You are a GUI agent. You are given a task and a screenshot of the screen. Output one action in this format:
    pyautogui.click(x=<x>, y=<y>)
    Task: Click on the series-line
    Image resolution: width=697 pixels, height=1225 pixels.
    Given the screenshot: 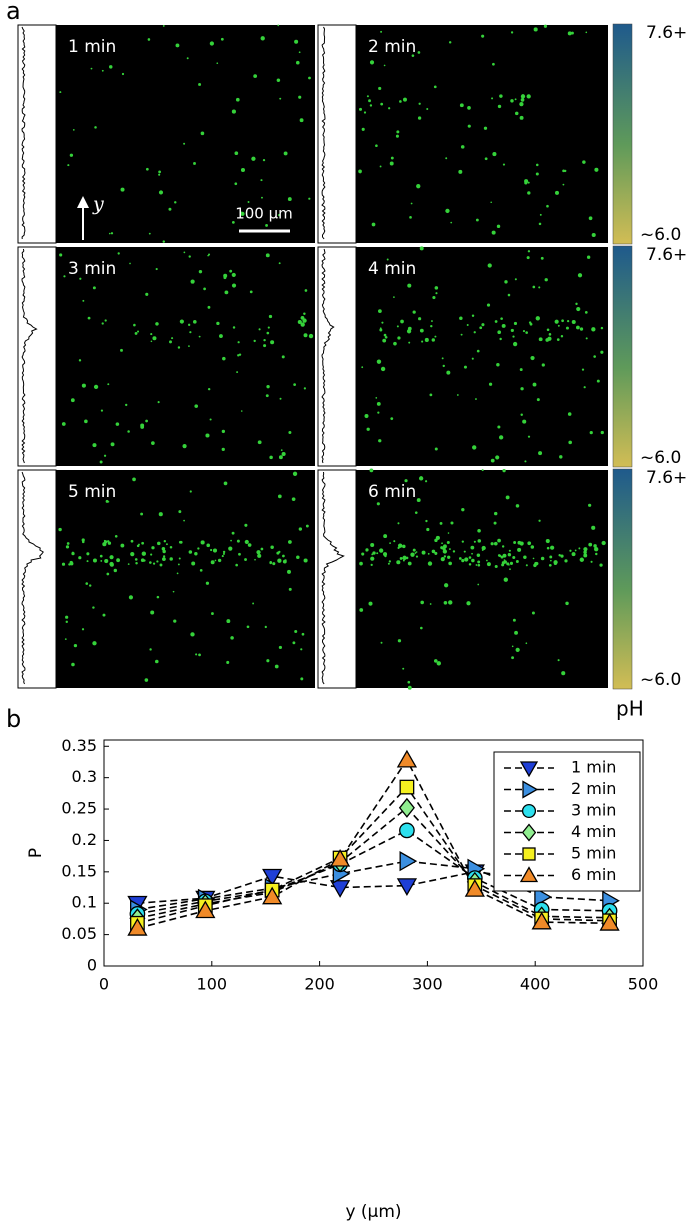 What is the action you would take?
    pyautogui.click(x=373, y=855)
    